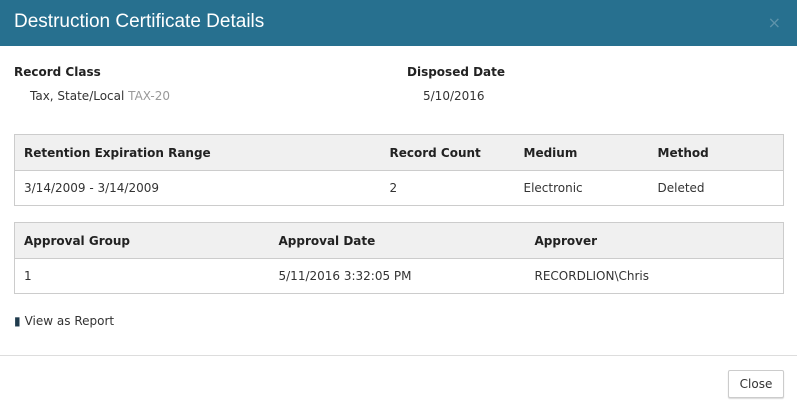 The image size is (797, 413). Describe the element at coordinates (77, 96) in the screenshot. I see `record-class-name: Tax, State/Local` at that location.